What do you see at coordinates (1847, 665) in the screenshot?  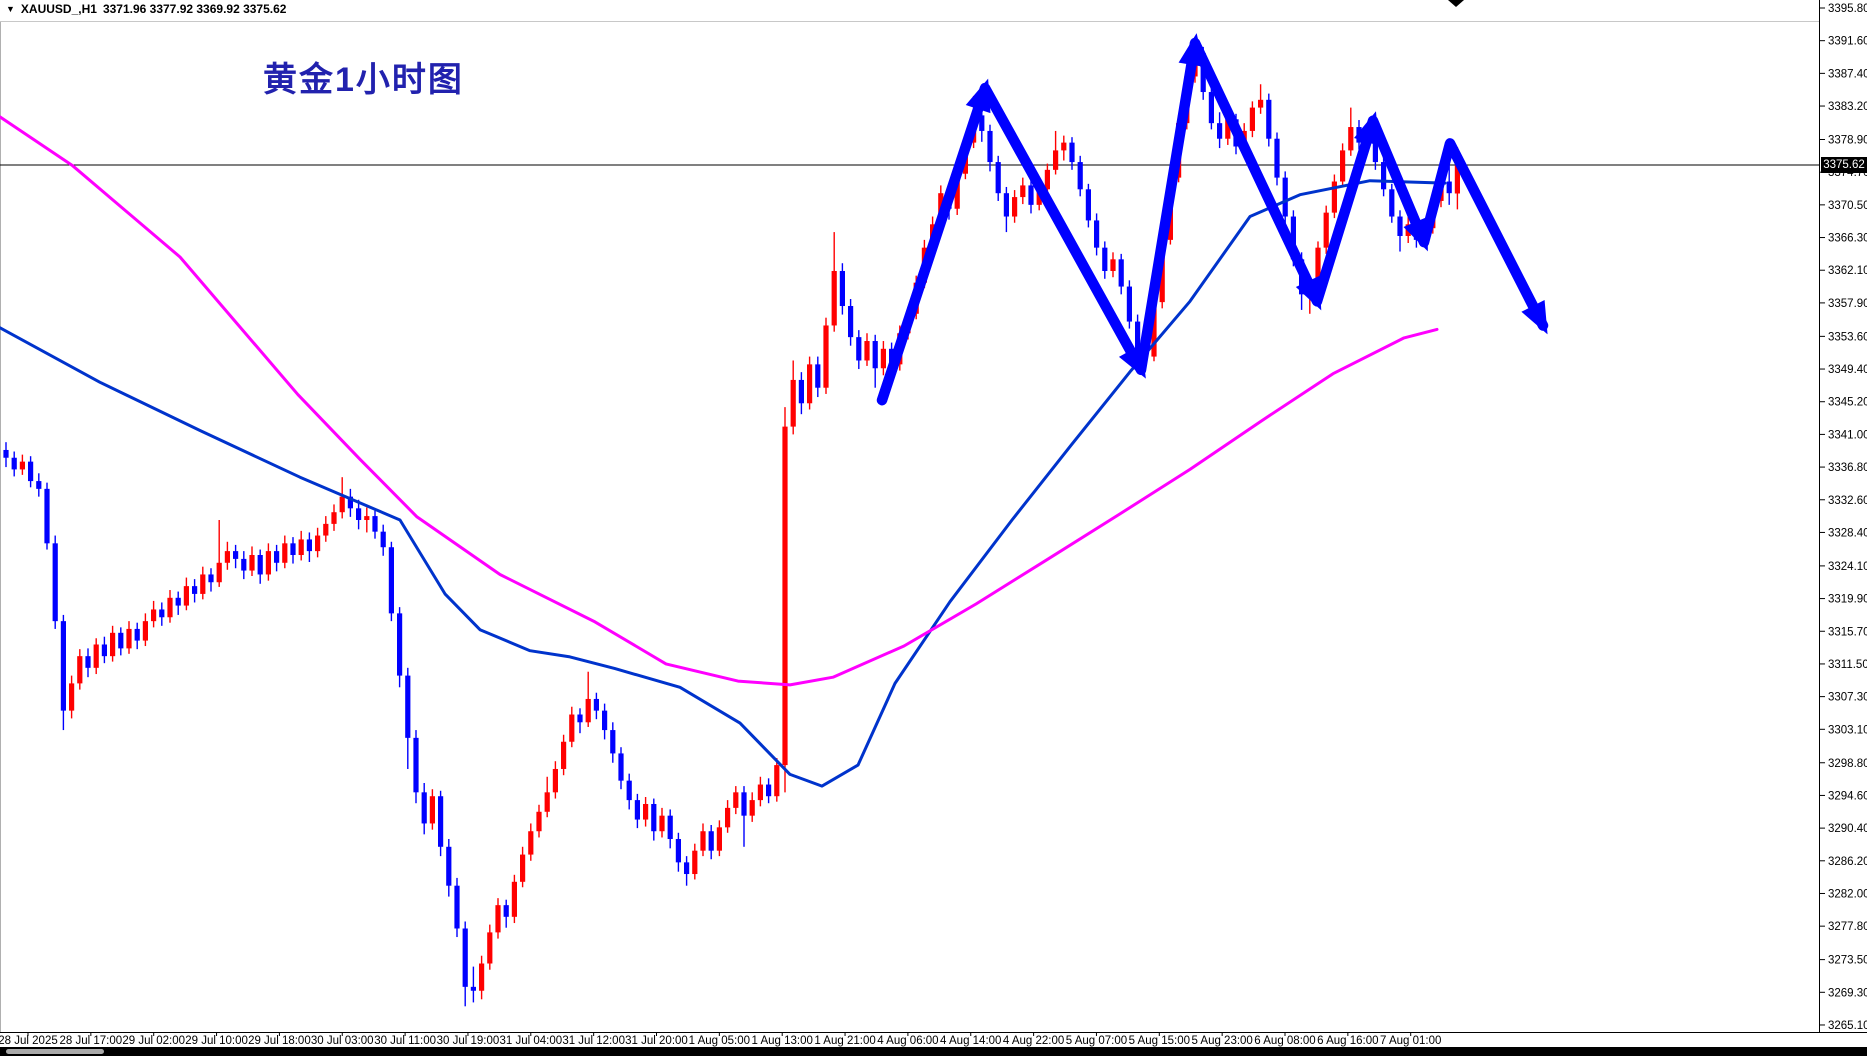 I see `svg-text: 3311.50` at bounding box center [1847, 665].